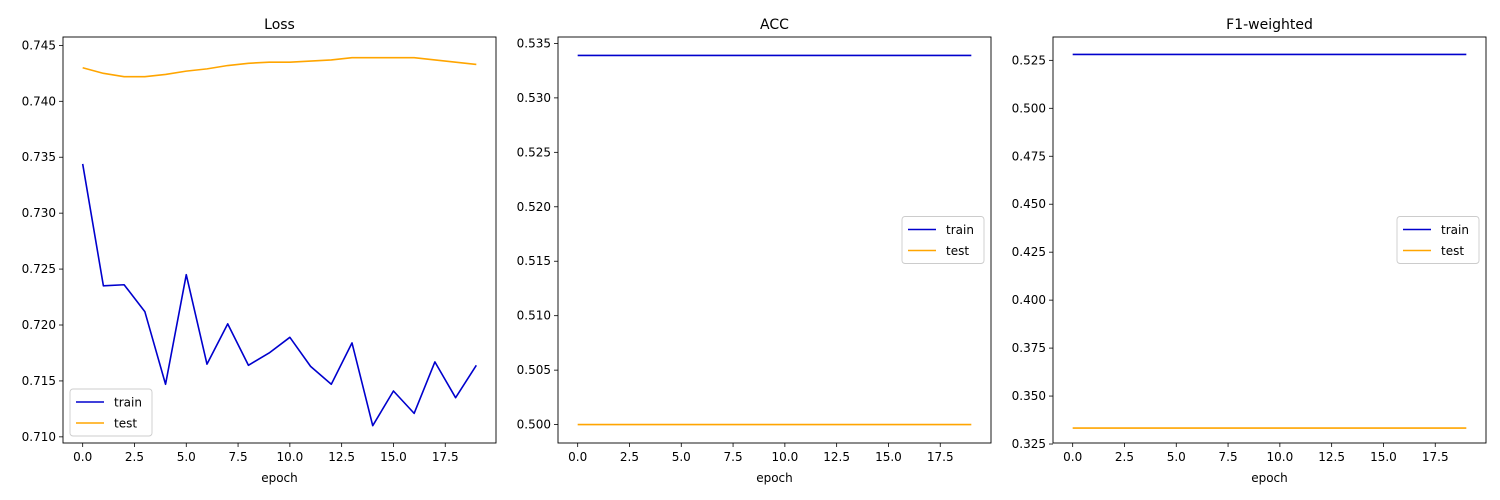 Image resolution: width=1500 pixels, height=500 pixels. Describe the element at coordinates (39, 325) in the screenshot. I see `y-tick-label: 0.720` at that location.